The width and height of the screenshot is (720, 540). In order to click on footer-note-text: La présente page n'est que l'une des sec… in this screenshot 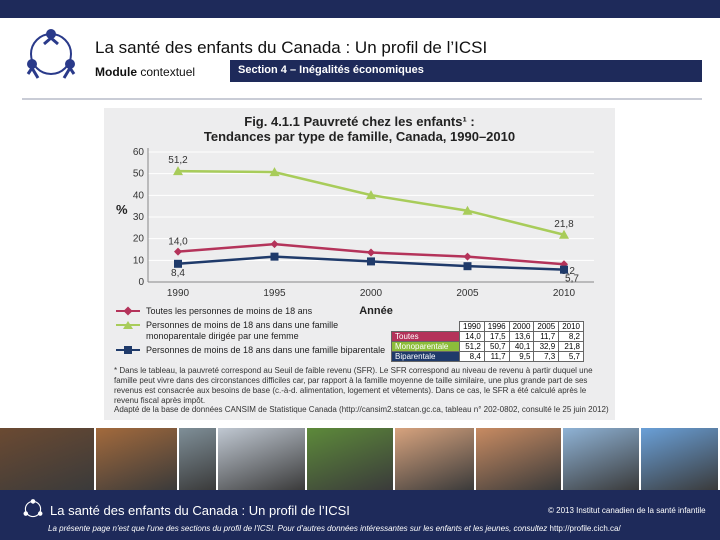, I will do `click(299, 528)`.